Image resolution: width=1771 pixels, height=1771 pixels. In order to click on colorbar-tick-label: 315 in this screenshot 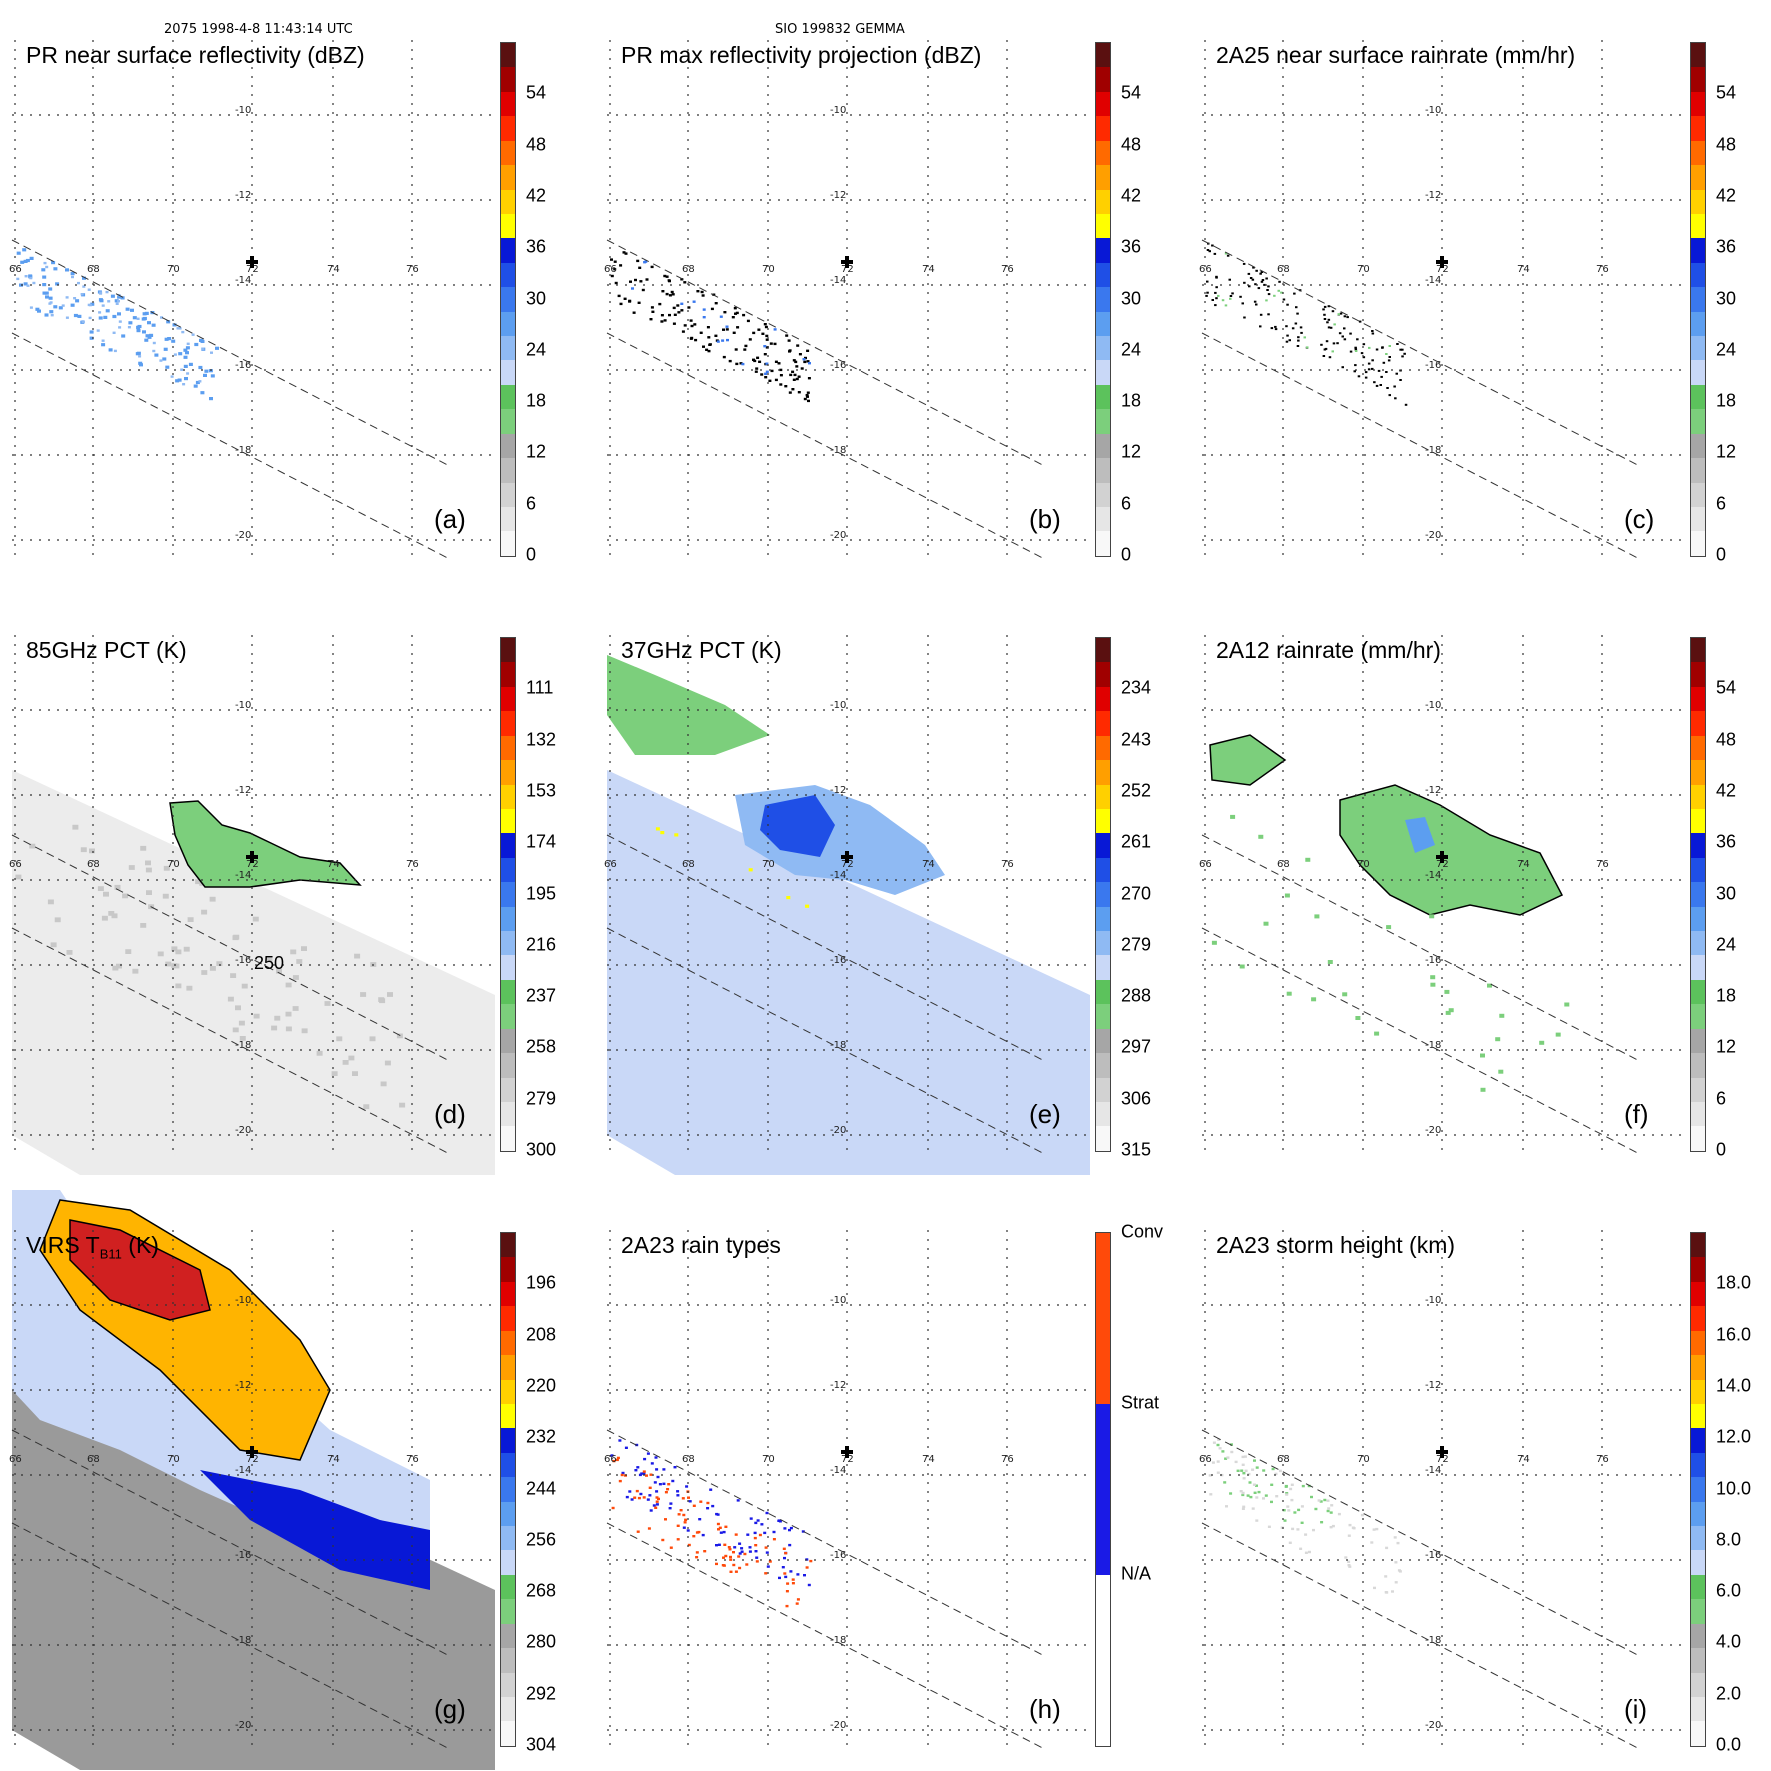, I will do `click(1136, 1149)`.